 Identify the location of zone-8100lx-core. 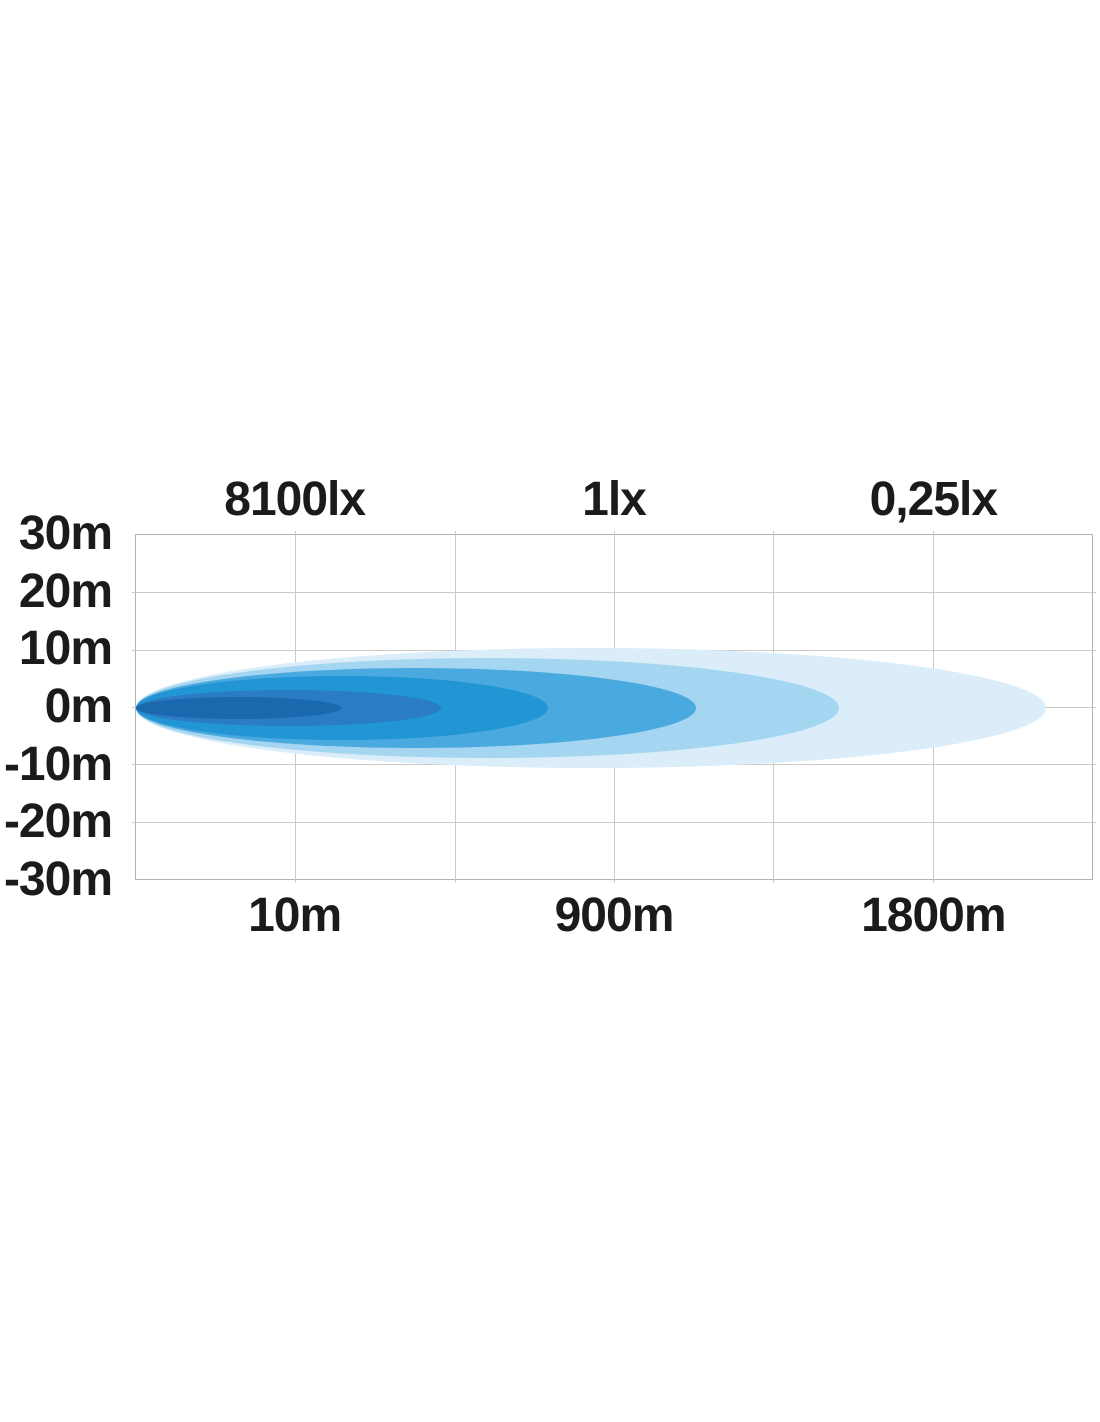
(238, 708).